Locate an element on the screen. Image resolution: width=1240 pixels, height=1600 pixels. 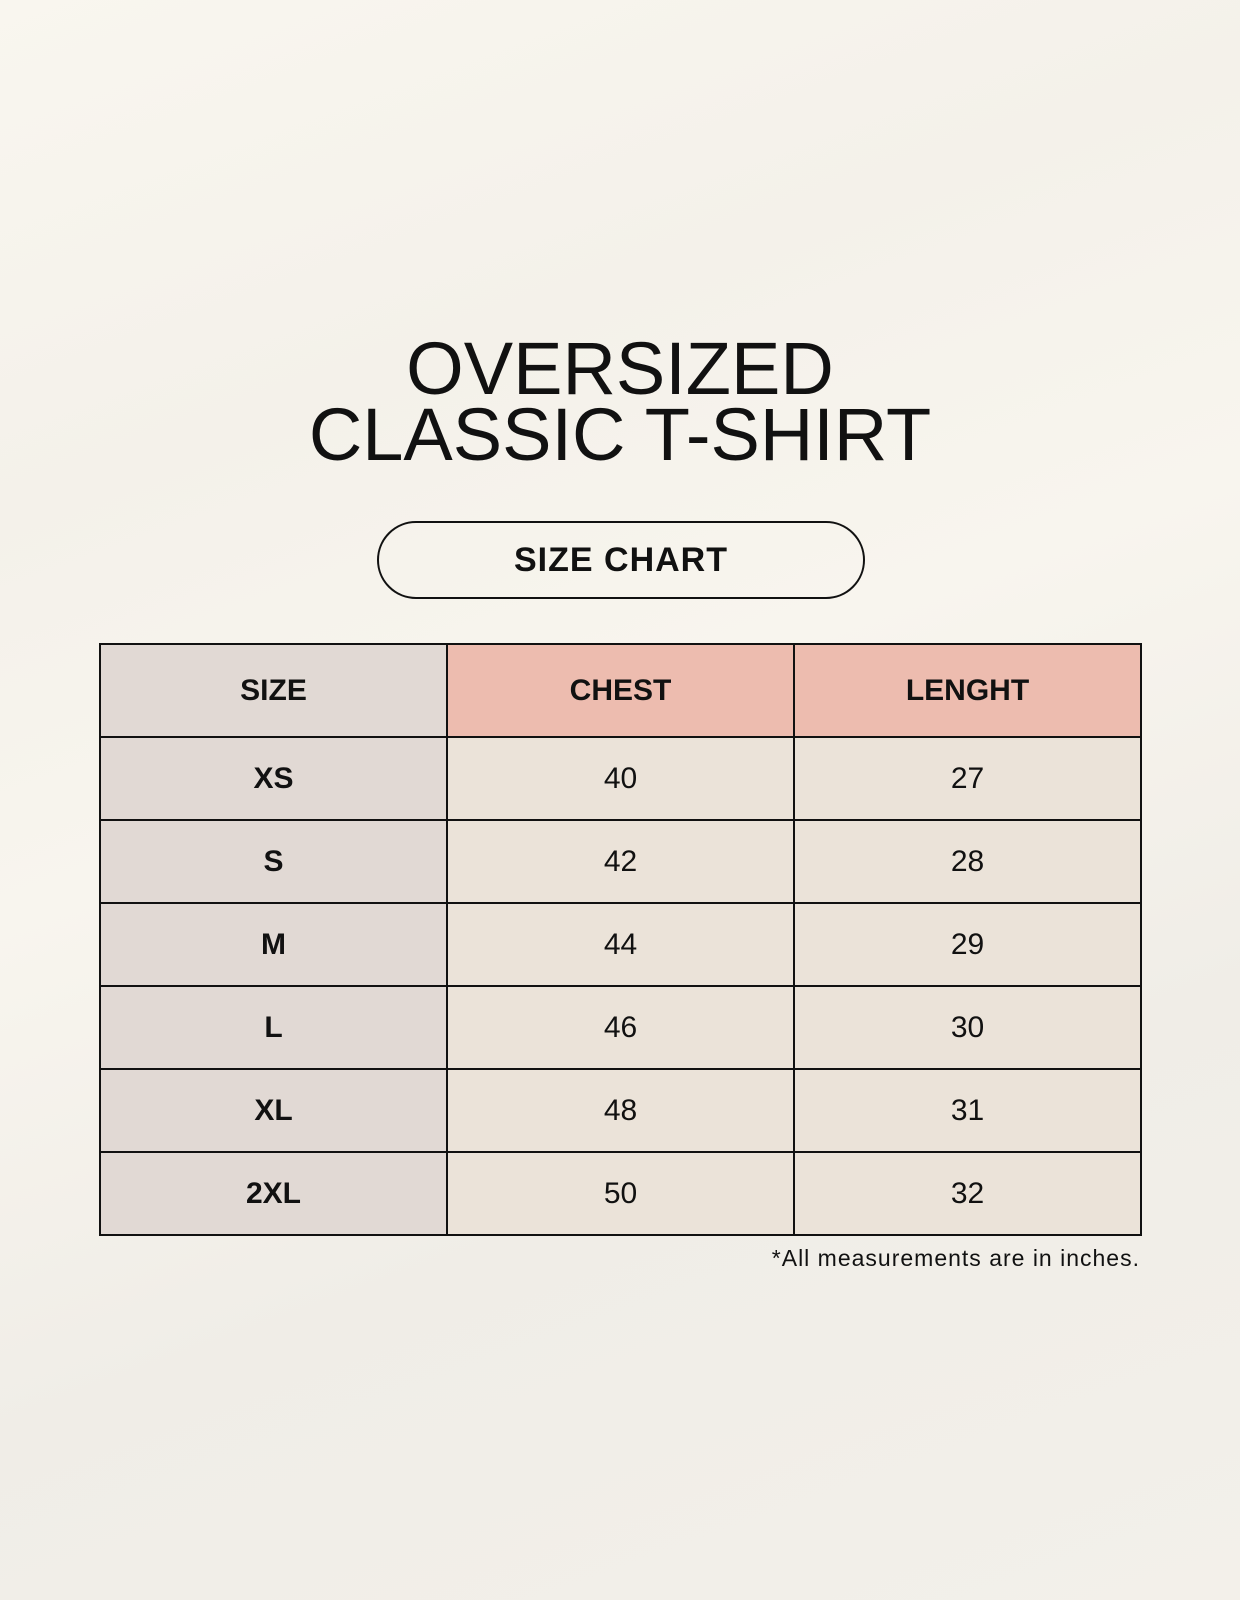
header-length: LENGHT is located at coordinates (967, 690).